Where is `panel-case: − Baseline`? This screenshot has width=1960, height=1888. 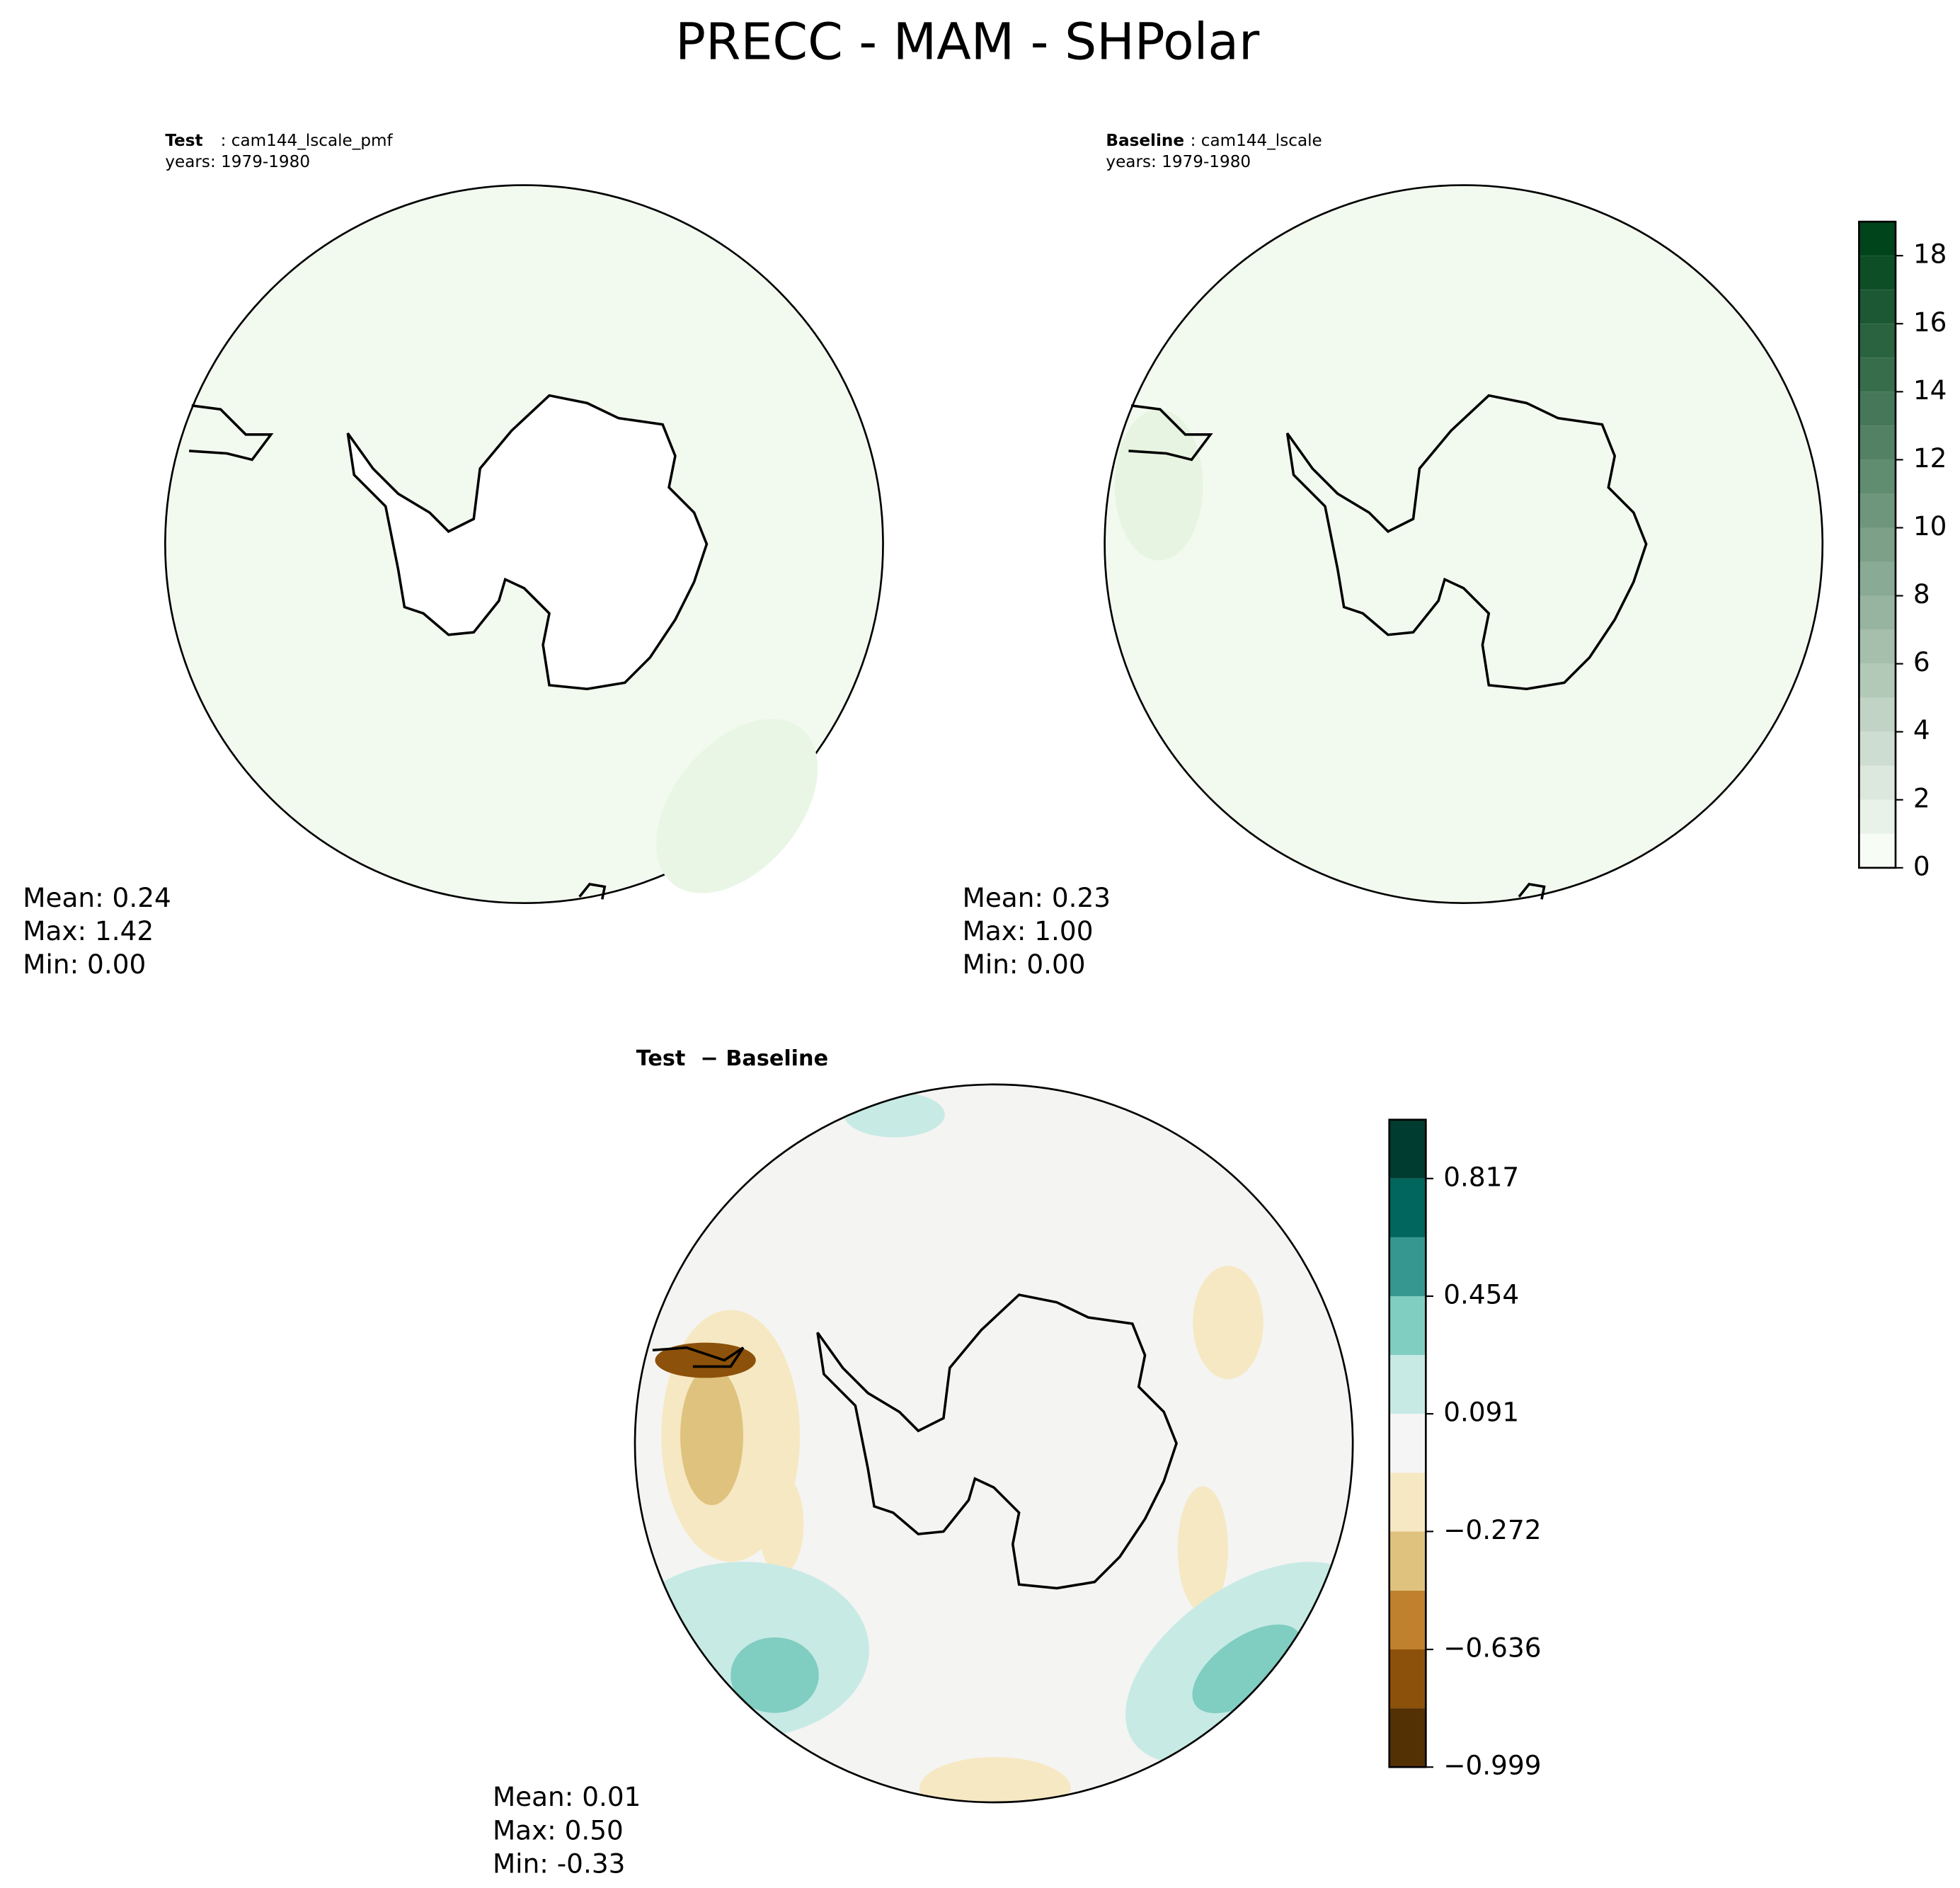
panel-case: − Baseline is located at coordinates (765, 1059).